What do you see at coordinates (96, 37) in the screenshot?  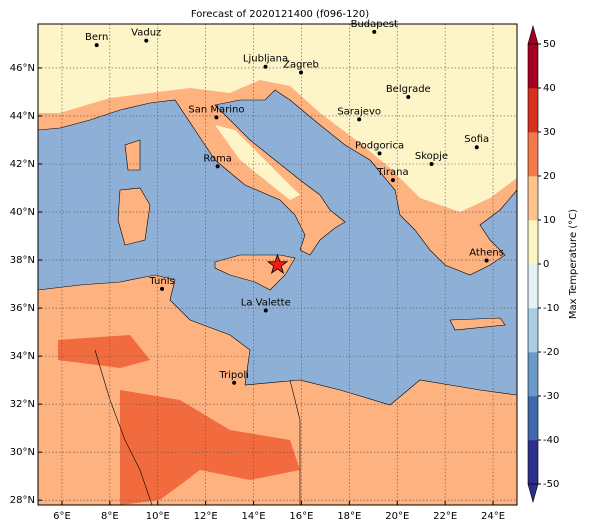 I see `city-label: Bern` at bounding box center [96, 37].